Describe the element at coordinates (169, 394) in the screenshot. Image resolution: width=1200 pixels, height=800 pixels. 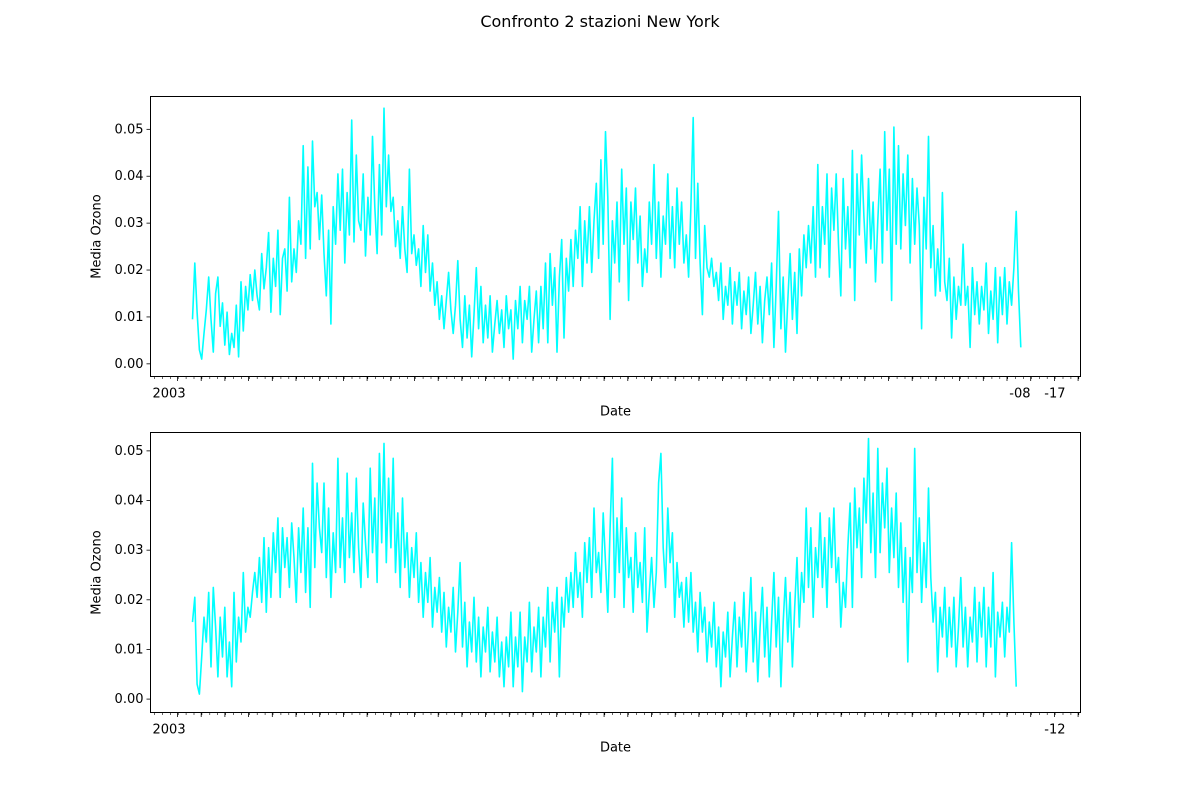
I see `top-xtick-label-first: 2003` at that location.